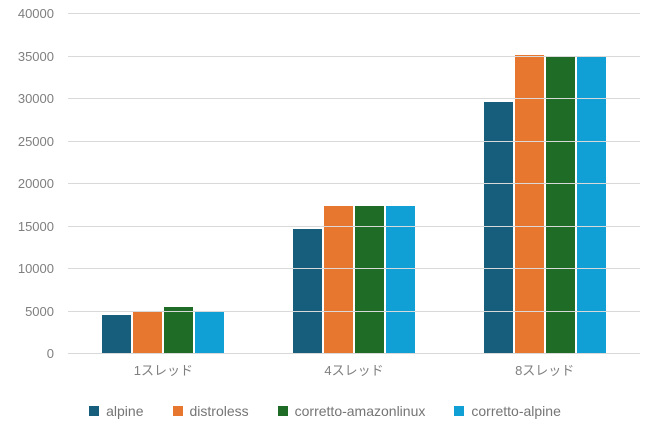 This screenshot has height=433, width=650. Describe the element at coordinates (219, 411) in the screenshot. I see `legend-label: distroless` at that location.